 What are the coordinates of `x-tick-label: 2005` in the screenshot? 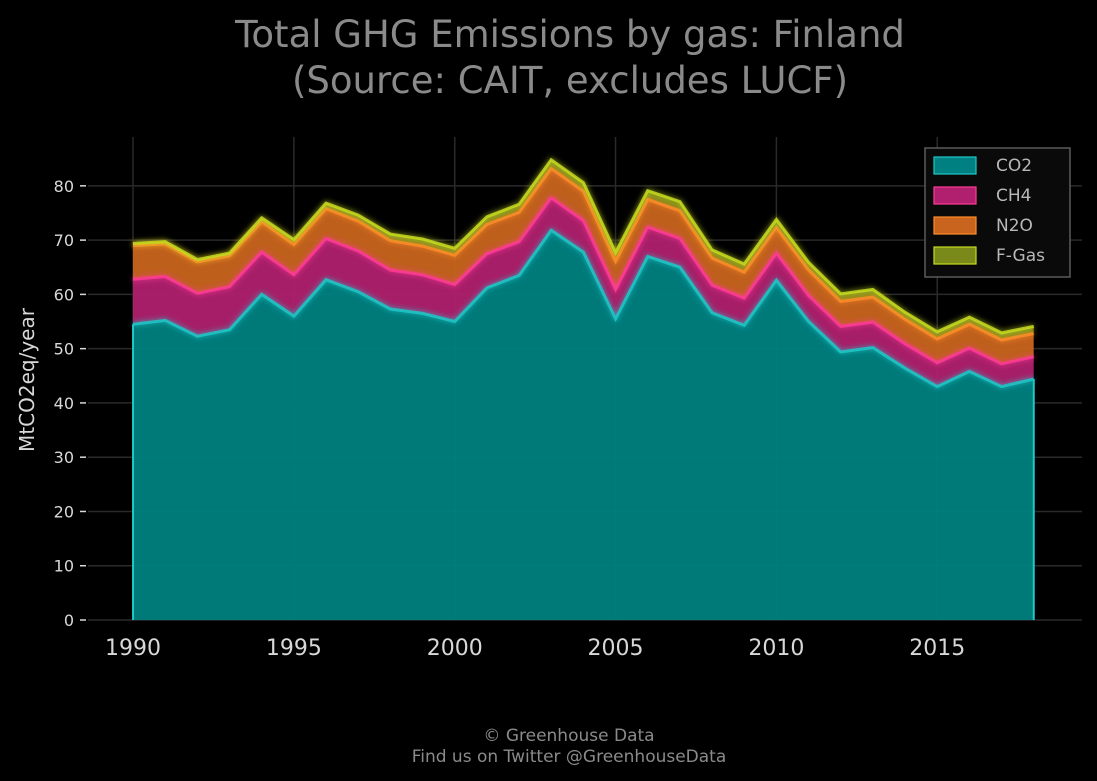 It's located at (616, 648).